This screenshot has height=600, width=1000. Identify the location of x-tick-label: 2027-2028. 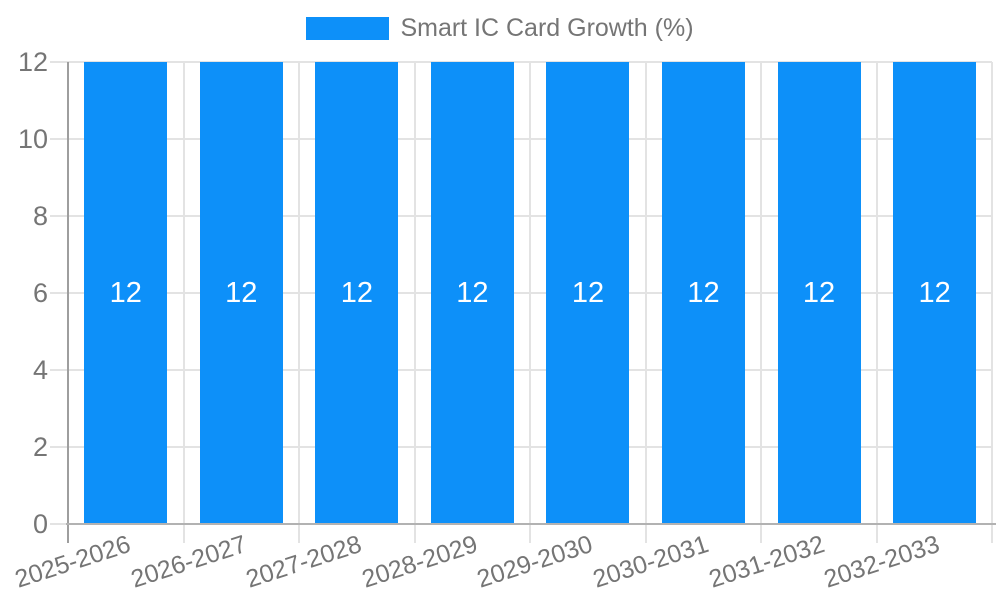
(304, 562).